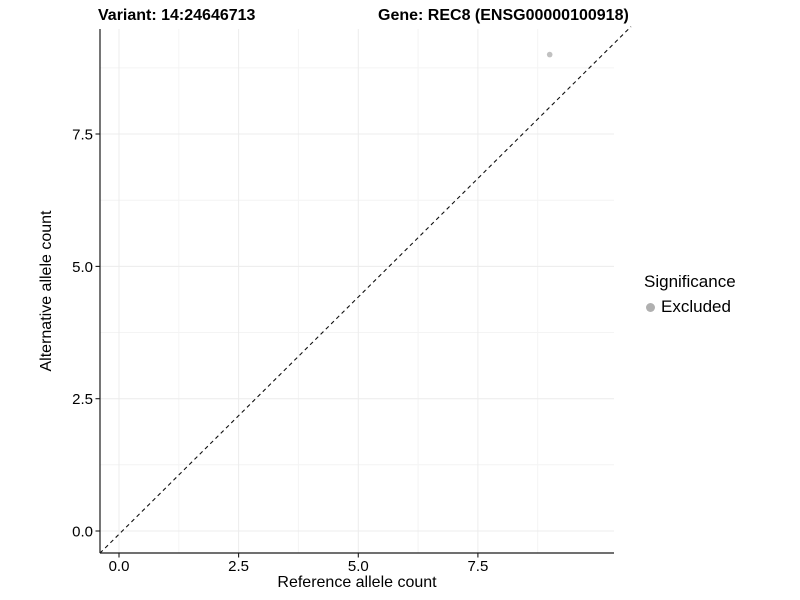  I want to click on variant-title: Variant: 14:24646713, so click(177, 15).